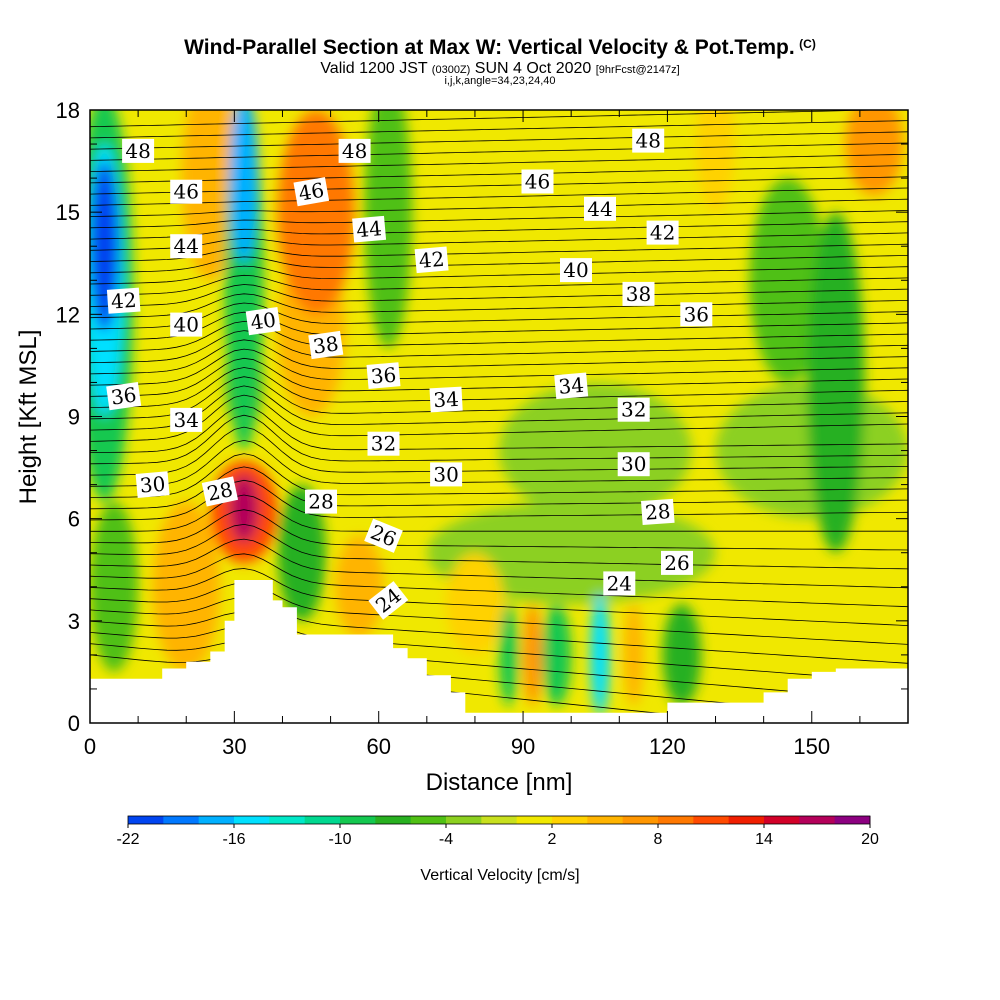 The width and height of the screenshot is (1000, 1000). Describe the element at coordinates (233, 839) in the screenshot. I see `colorbar-tick-label: -16` at that location.